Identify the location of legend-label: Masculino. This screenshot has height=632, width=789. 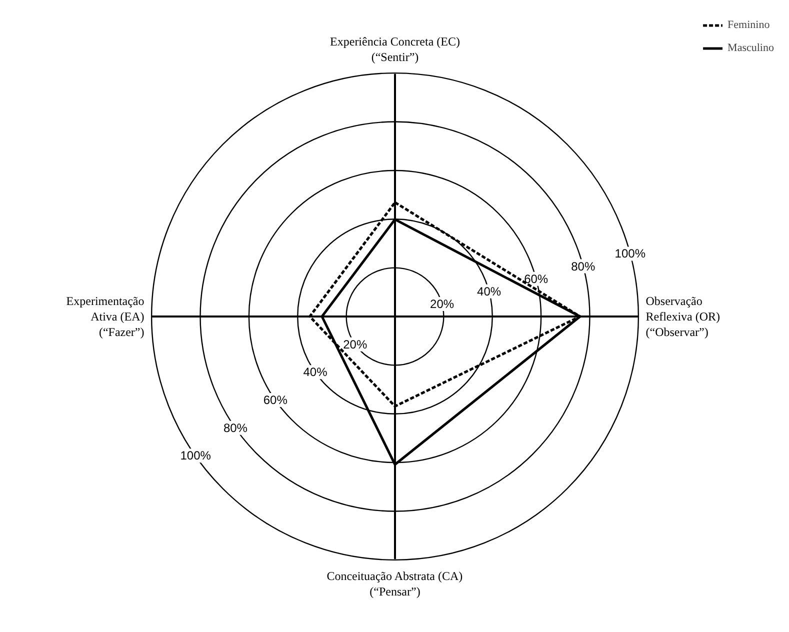
(751, 48).